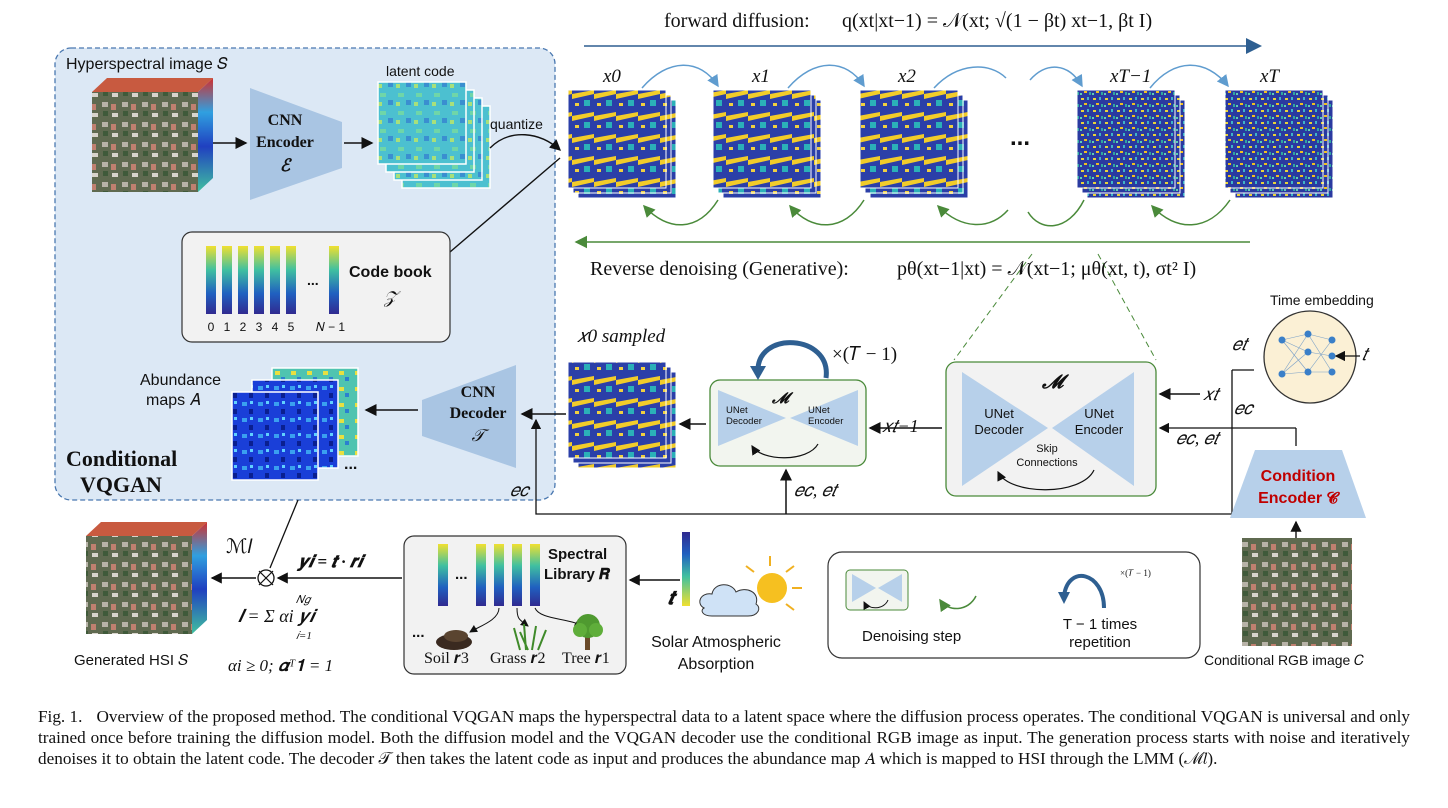 The image size is (1448, 808). I want to click on conditional-rgb-image, so click(1297, 592).